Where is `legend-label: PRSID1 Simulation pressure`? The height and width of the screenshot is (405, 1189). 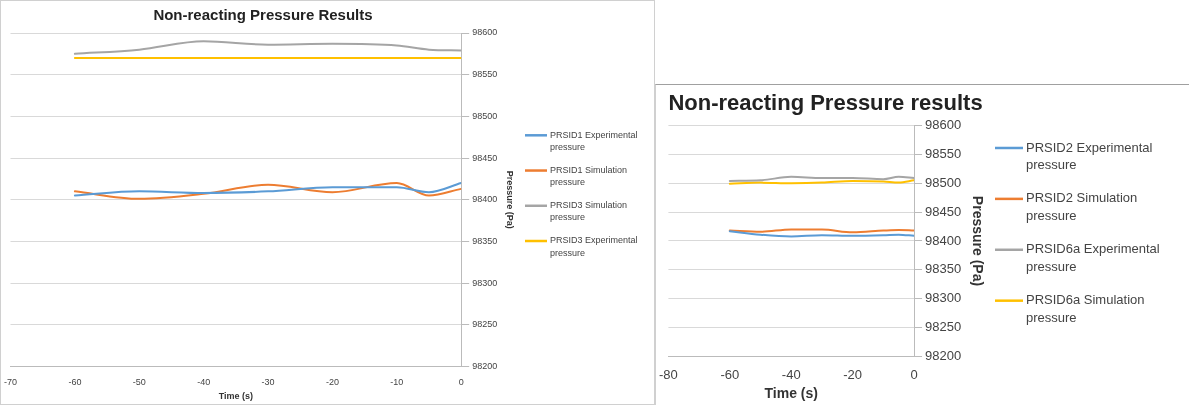
legend-label: PRSID1 Simulation pressure is located at coordinates (589, 176).